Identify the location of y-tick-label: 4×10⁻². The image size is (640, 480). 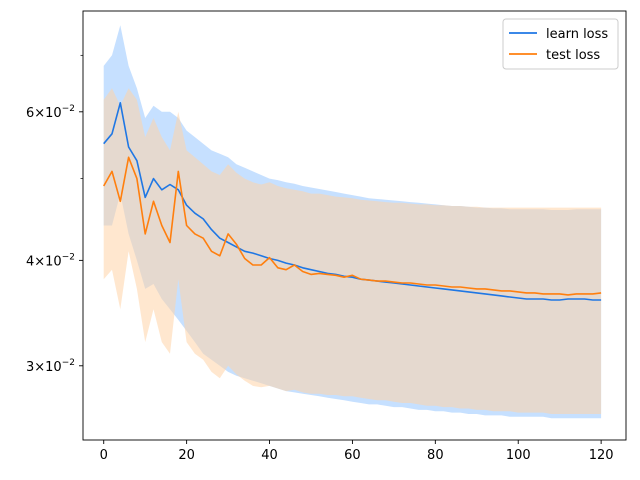
(50, 260).